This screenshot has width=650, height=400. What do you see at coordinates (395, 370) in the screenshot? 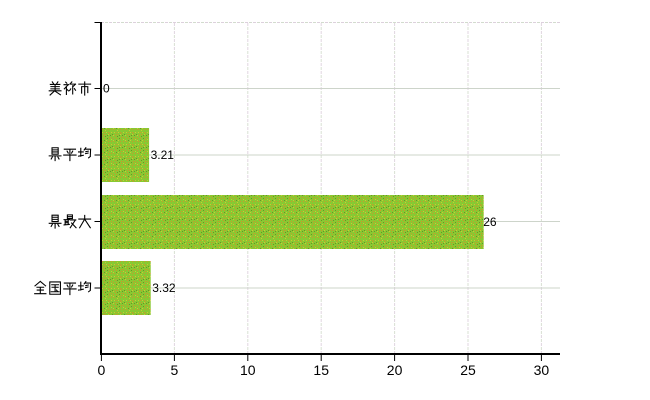
I see `svg-text: 20` at bounding box center [395, 370].